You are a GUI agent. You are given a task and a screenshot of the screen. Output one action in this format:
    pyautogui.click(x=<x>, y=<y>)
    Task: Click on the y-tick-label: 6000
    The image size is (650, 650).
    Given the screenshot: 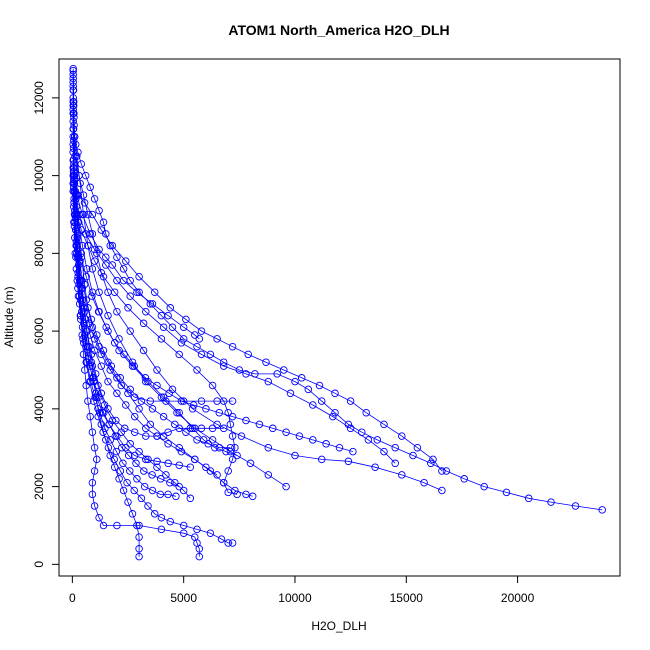 What is the action you would take?
    pyautogui.click(x=39, y=330)
    